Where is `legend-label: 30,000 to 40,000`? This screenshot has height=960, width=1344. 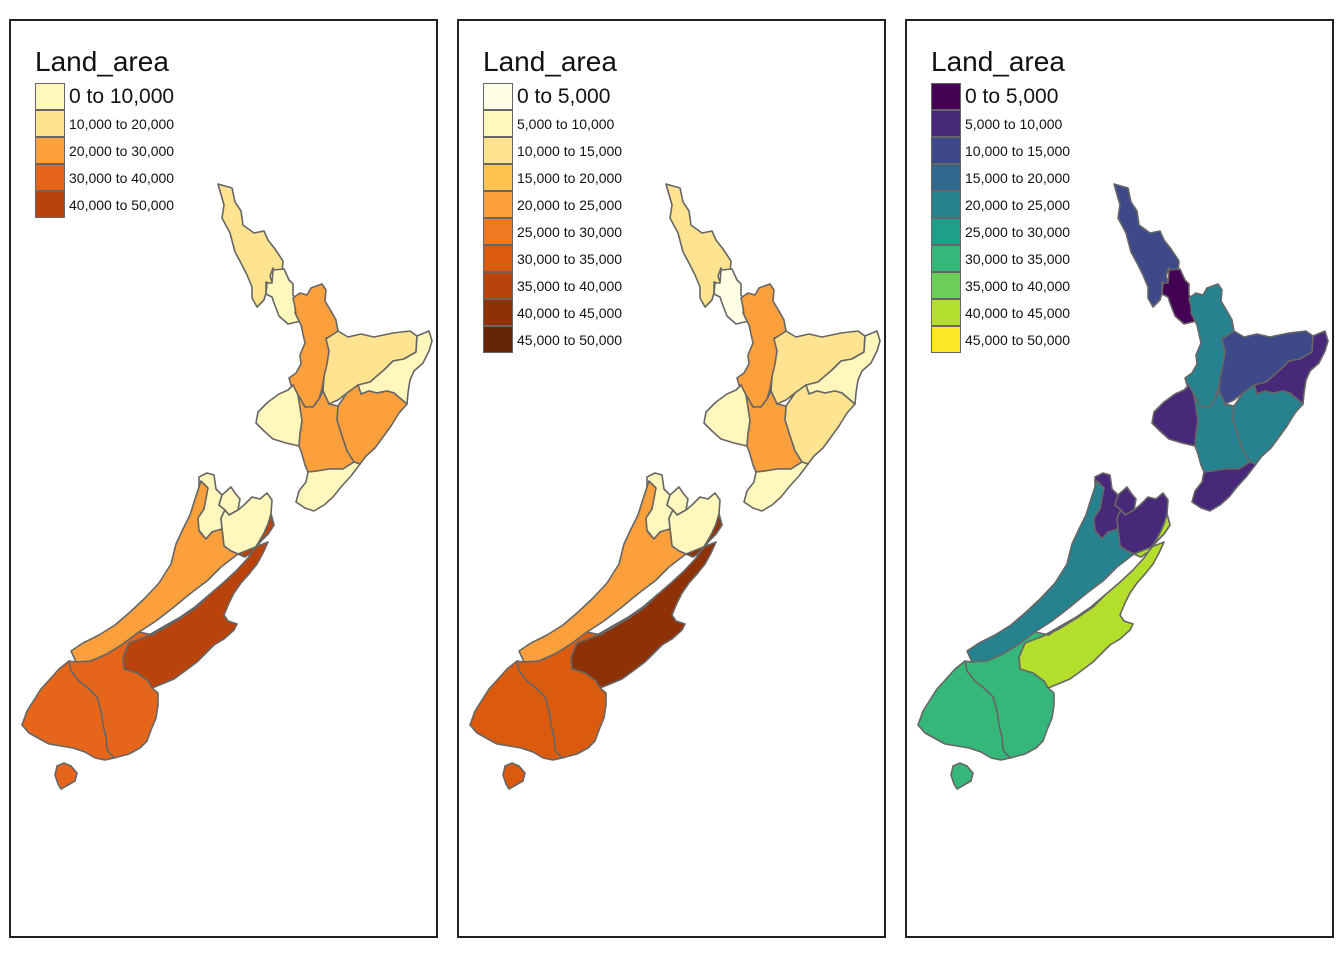 legend-label: 30,000 to 40,000 is located at coordinates (122, 177).